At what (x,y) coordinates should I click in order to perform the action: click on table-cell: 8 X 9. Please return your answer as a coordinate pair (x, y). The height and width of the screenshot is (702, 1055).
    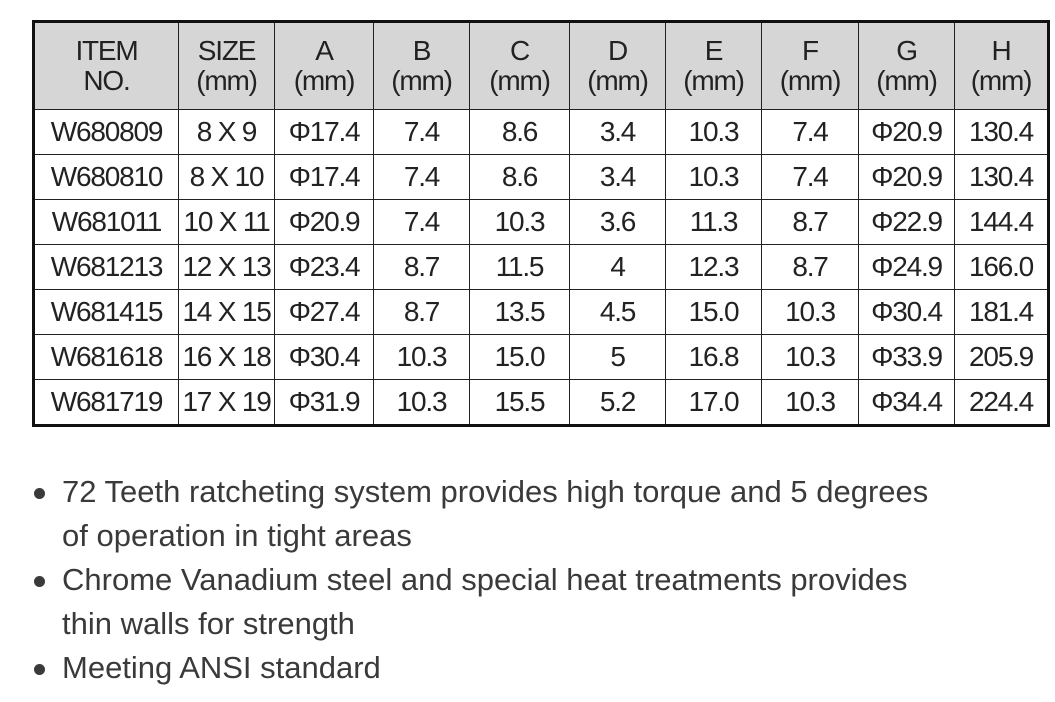
    Looking at the image, I should click on (226, 132).